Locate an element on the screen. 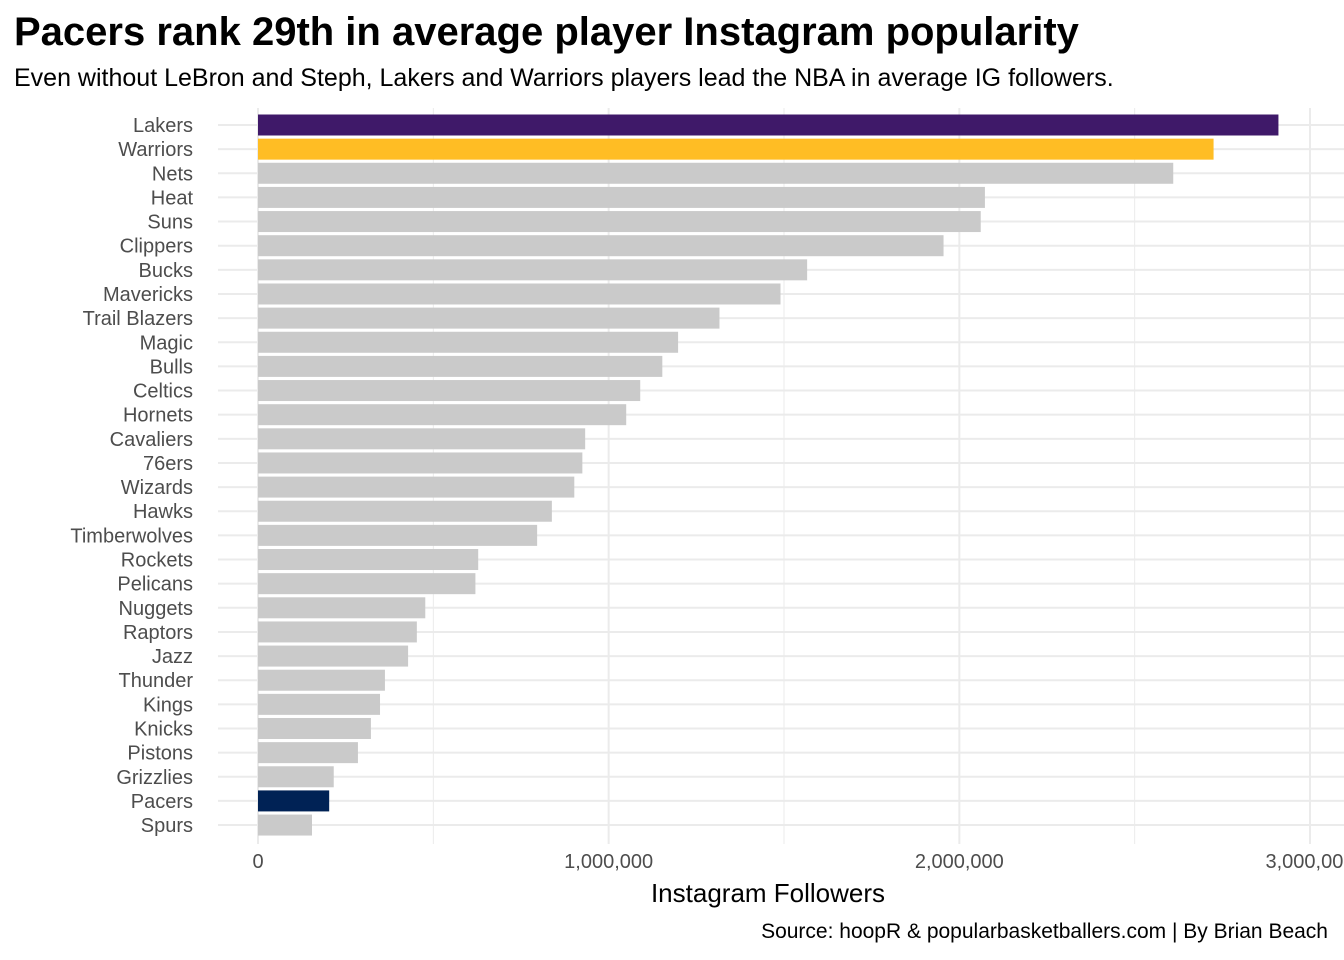  category-label: Grizzlies is located at coordinates (154, 778).